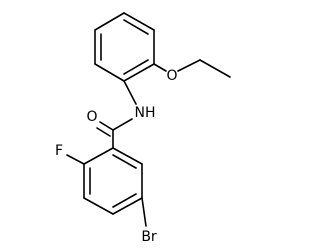 Image resolution: width=320 pixels, height=250 pixels. What do you see at coordinates (59, 151) in the screenshot?
I see `atom-label: F` at bounding box center [59, 151].